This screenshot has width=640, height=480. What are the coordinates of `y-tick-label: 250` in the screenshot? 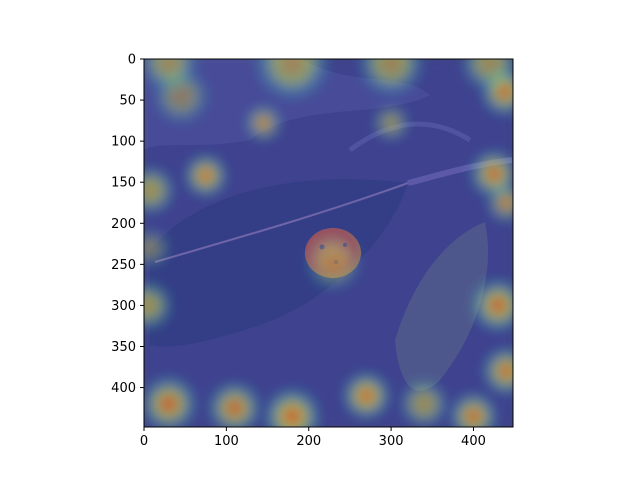 It's located at (123, 265).